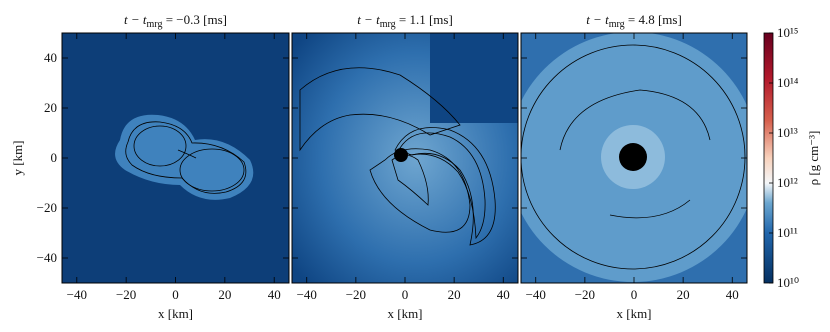  Describe the element at coordinates (50, 107) in the screenshot. I see `y-tick-label: 20` at that location.